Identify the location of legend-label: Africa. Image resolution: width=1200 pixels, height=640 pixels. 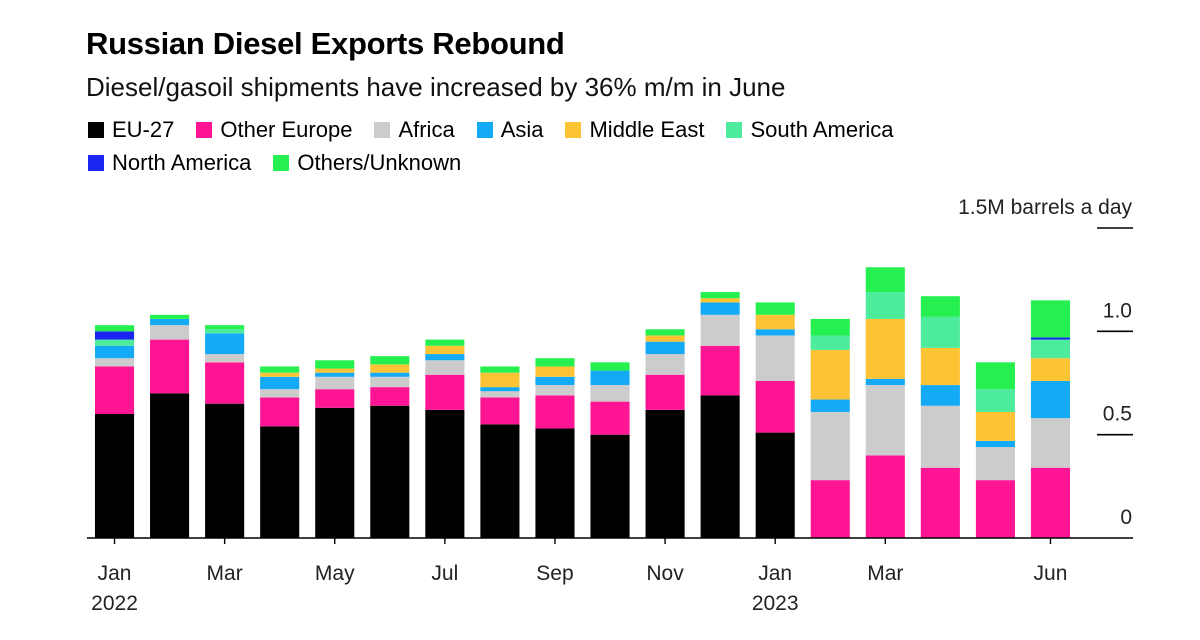
(426, 129).